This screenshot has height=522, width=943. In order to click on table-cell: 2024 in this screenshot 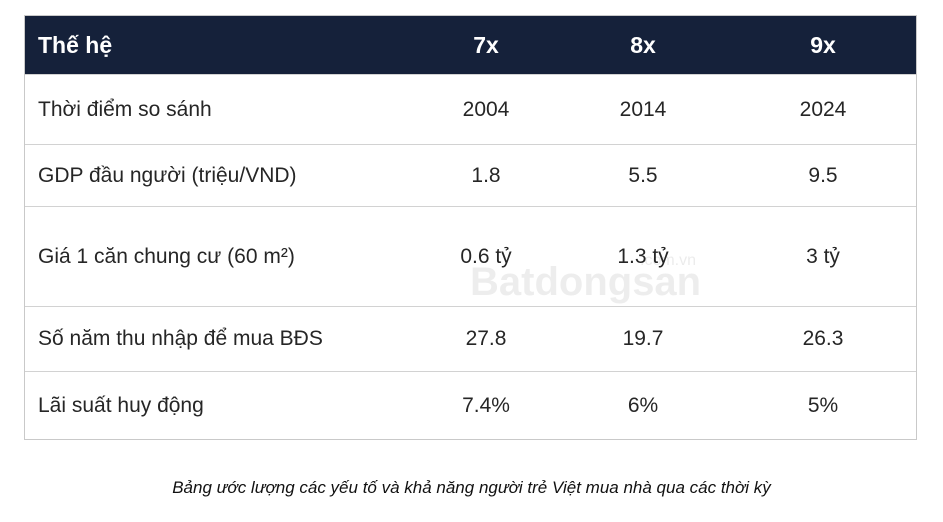, I will do `click(823, 109)`.